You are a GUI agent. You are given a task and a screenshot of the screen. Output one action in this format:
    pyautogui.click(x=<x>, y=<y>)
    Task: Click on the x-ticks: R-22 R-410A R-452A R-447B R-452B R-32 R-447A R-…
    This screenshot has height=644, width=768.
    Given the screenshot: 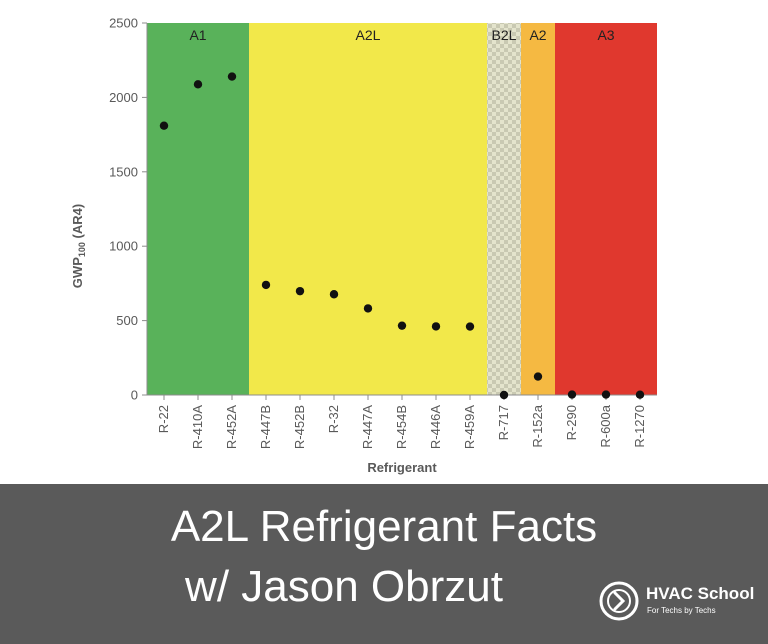 What is the action you would take?
    pyautogui.click(x=401, y=422)
    